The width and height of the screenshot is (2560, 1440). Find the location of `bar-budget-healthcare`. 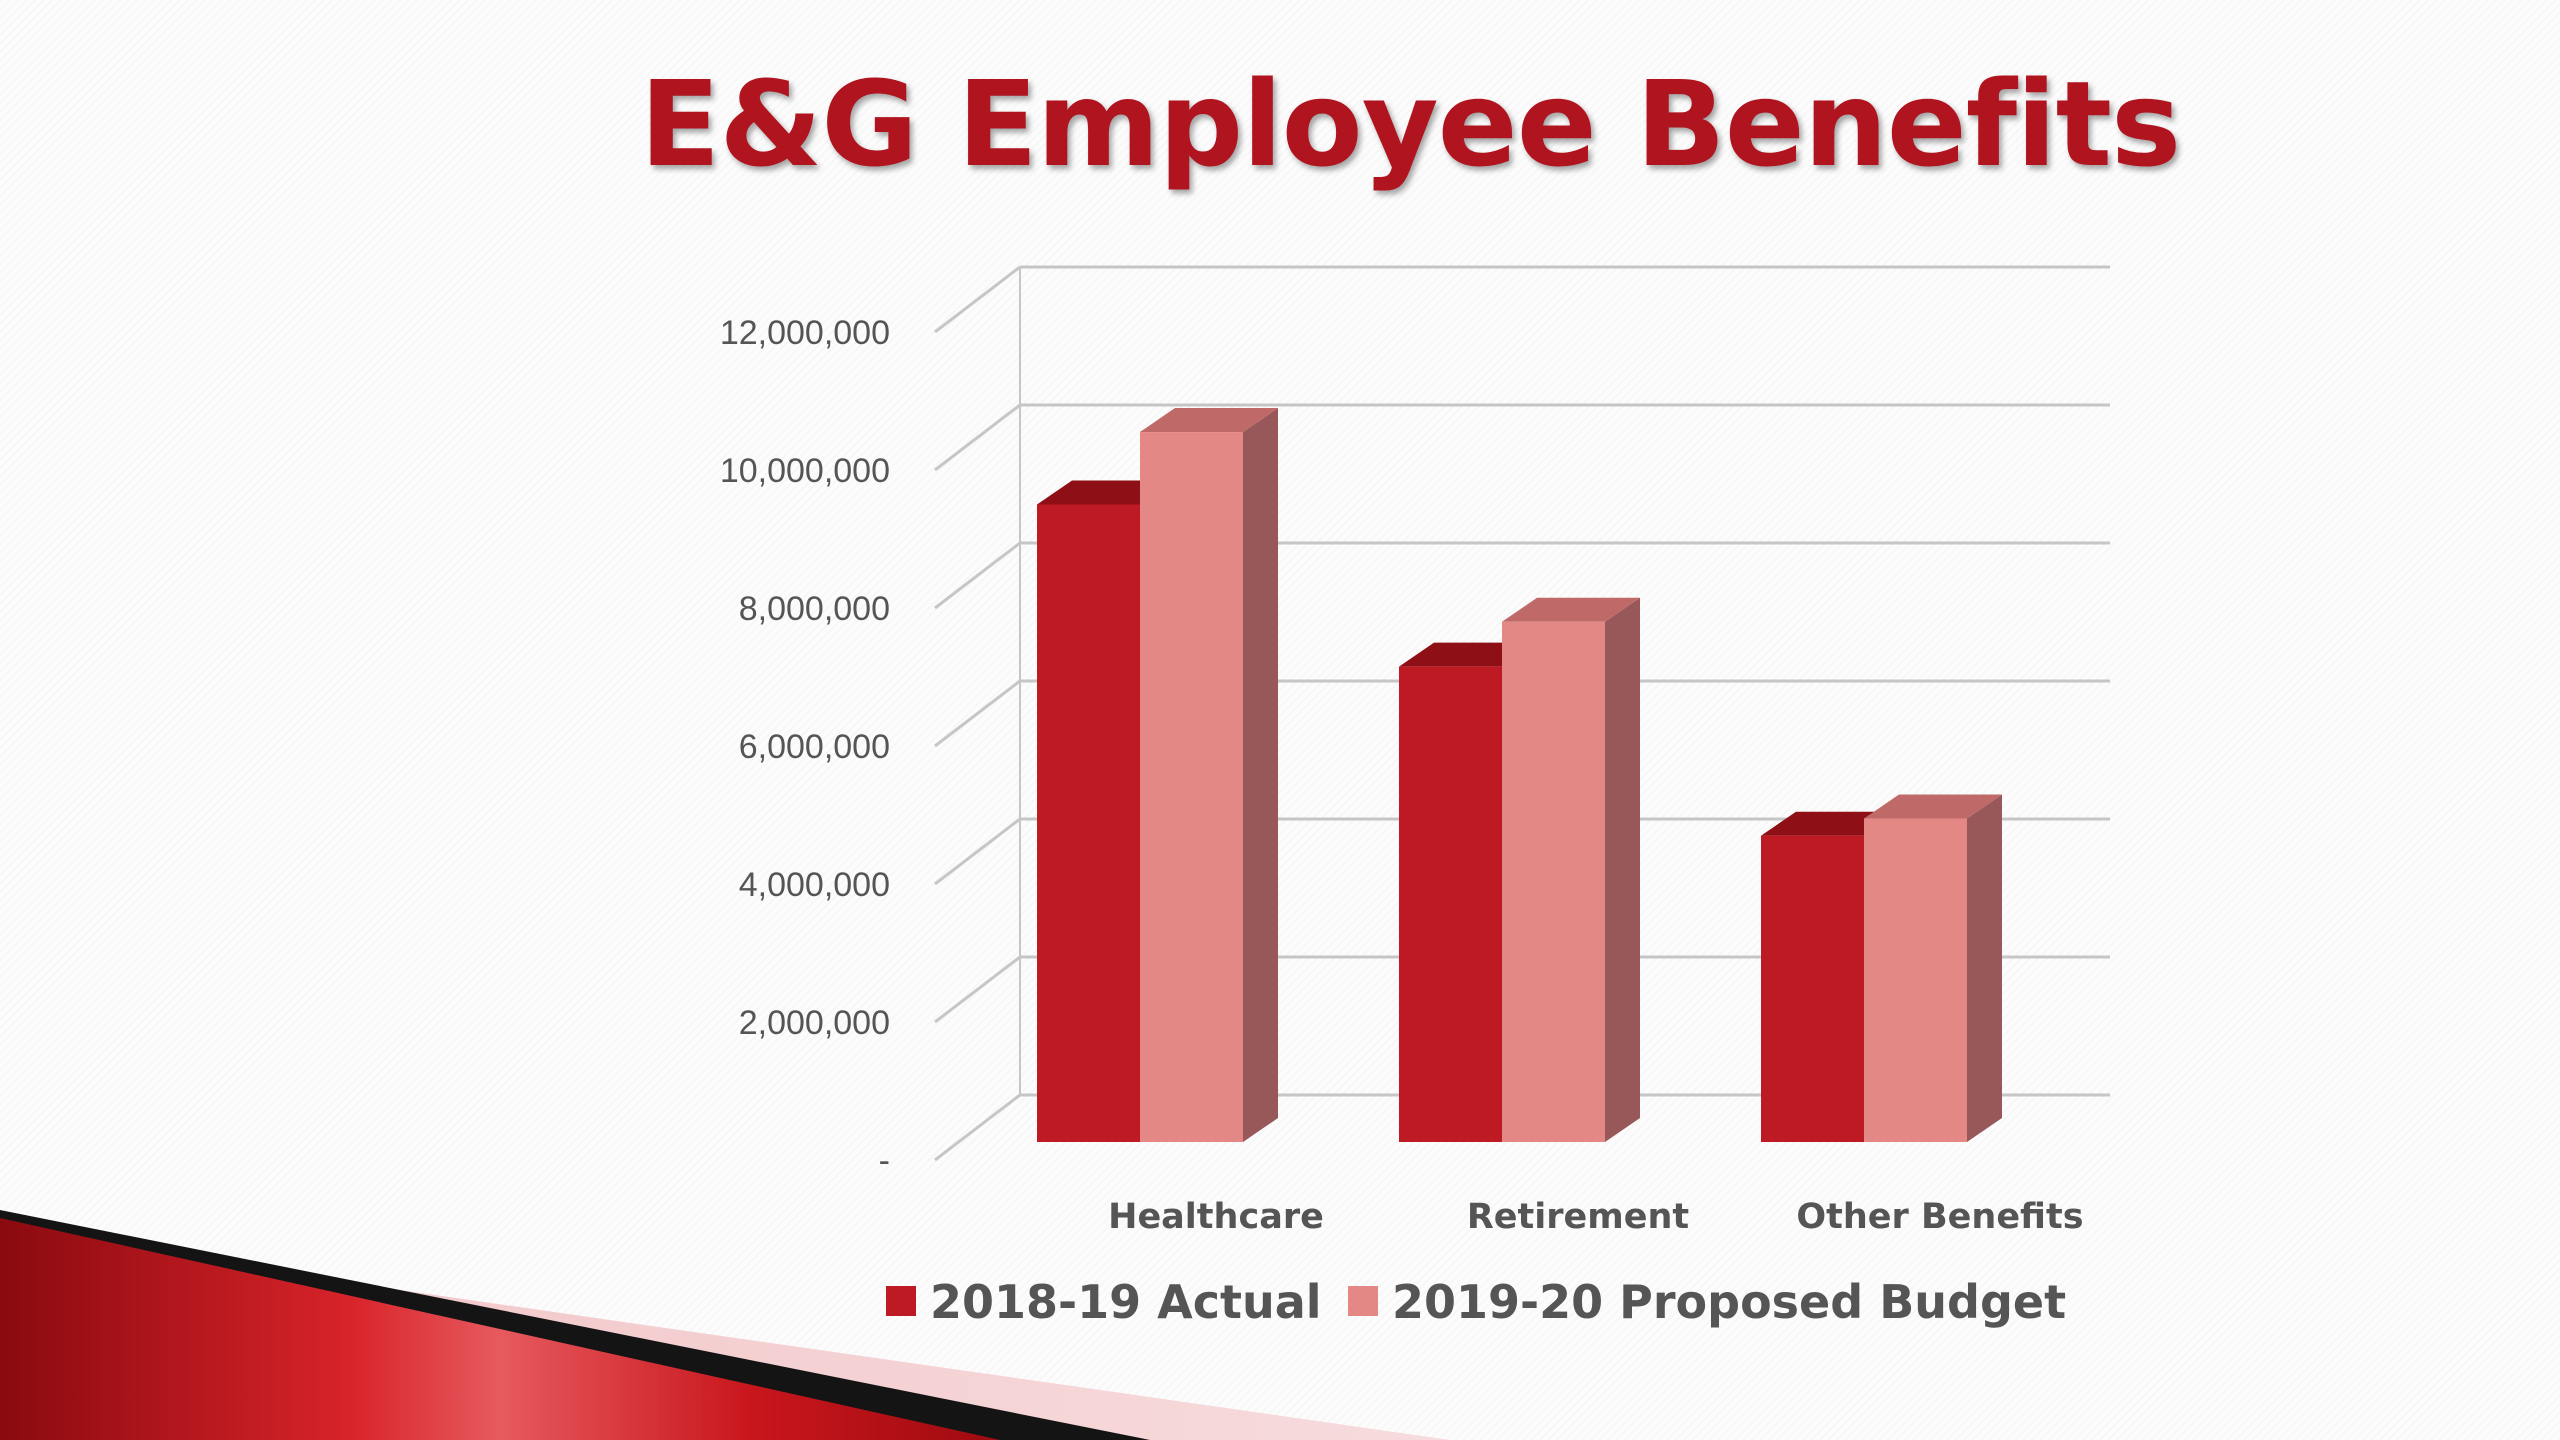

bar-budget-healthcare is located at coordinates (1209, 775).